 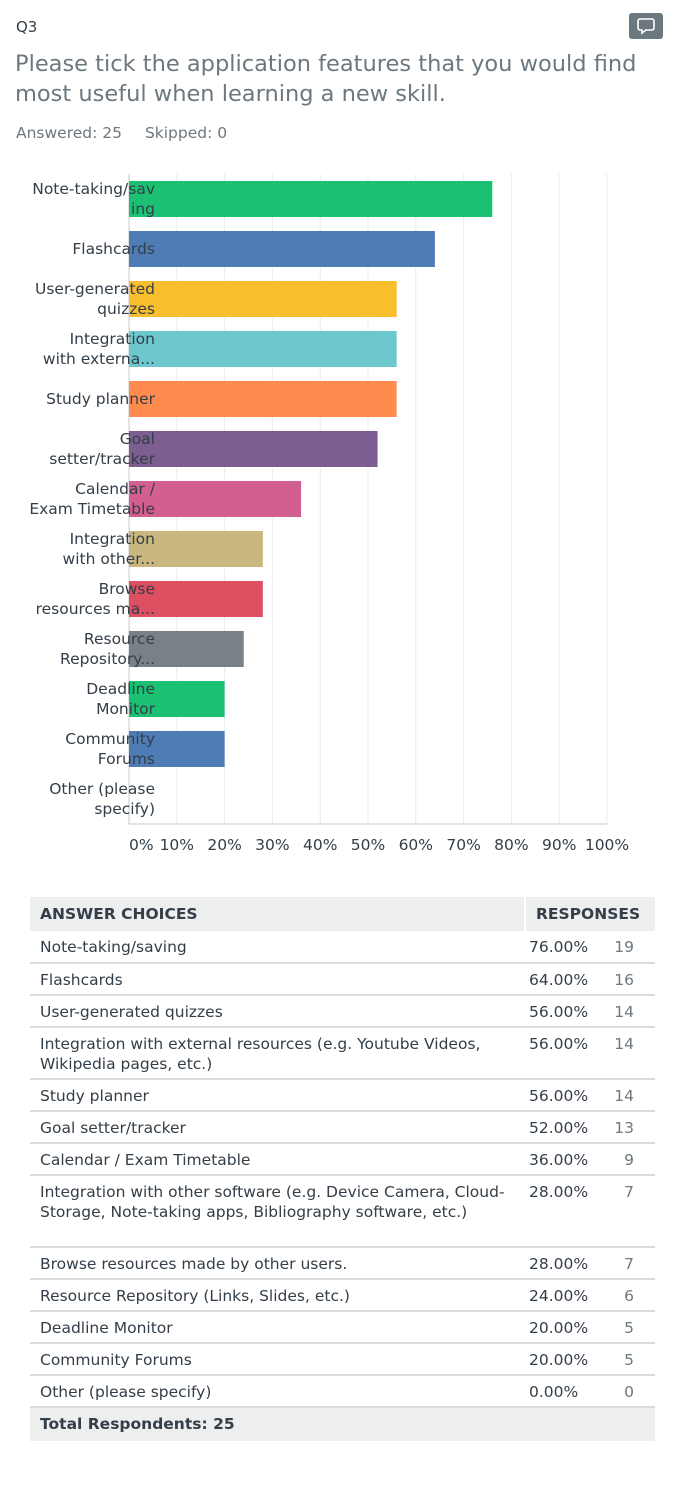 I want to click on category-label: Calendar /, so click(x=115, y=489).